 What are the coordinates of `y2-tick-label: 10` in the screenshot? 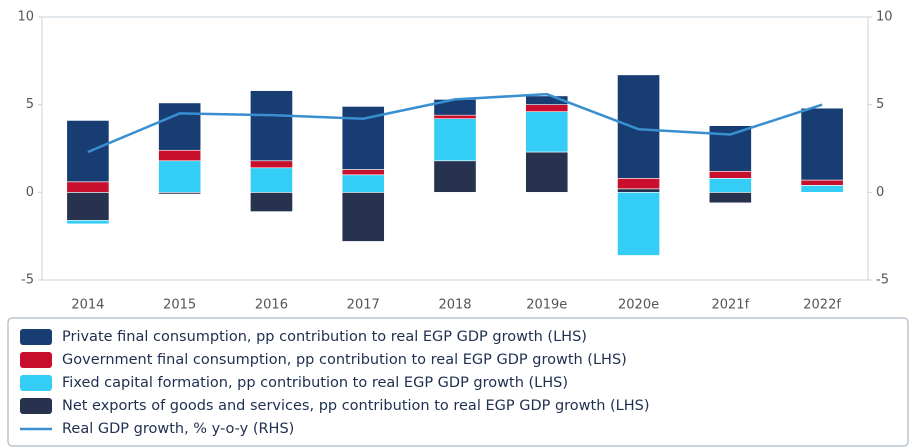 It's located at (884, 17).